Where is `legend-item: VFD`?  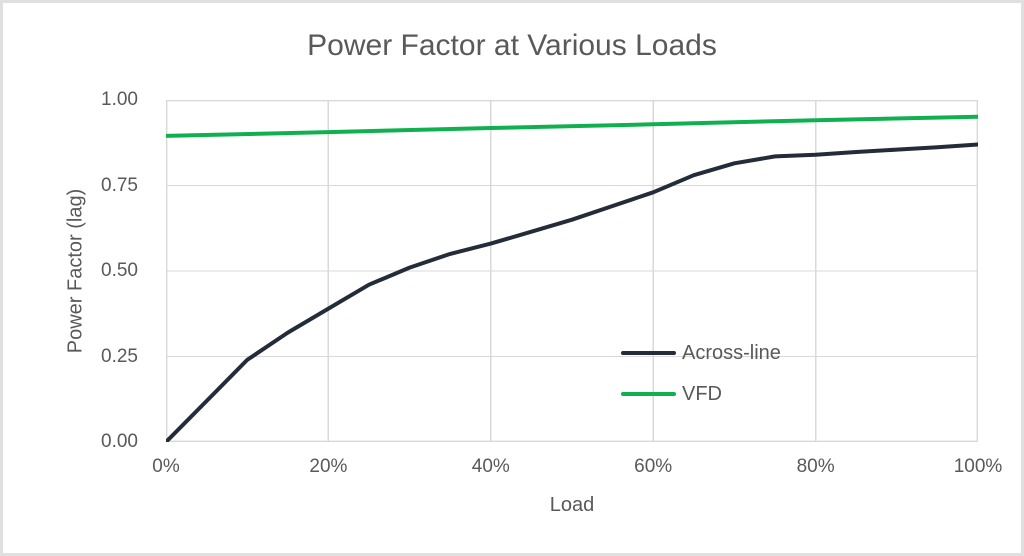
legend-item: VFD is located at coordinates (701, 394).